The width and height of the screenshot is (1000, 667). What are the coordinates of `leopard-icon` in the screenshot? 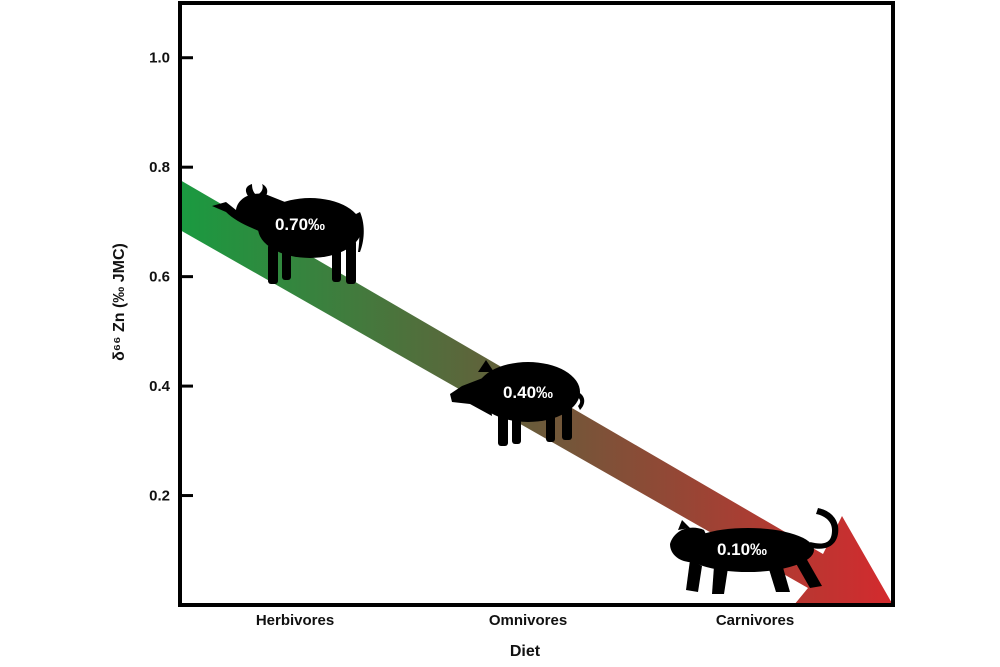 It's located at (754, 551).